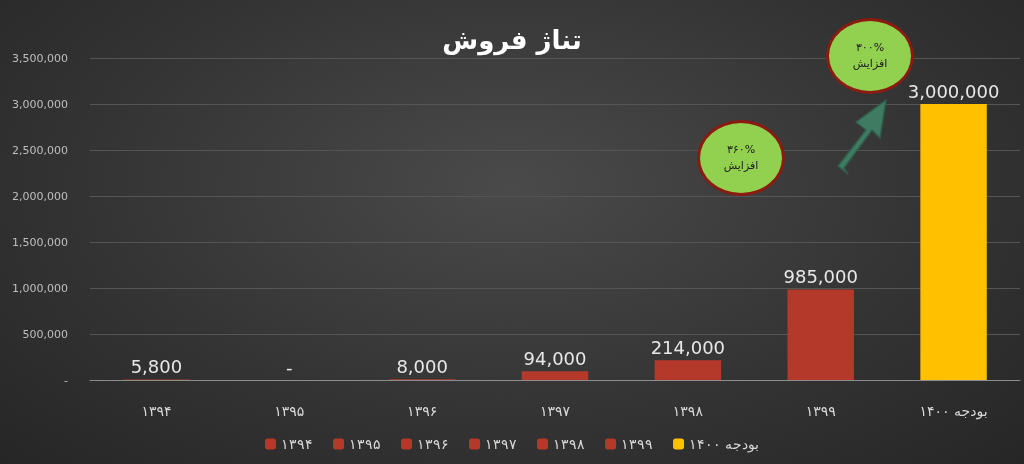  What do you see at coordinates (512, 40) in the screenshot?
I see `chart-title: تناژ فروش` at bounding box center [512, 40].